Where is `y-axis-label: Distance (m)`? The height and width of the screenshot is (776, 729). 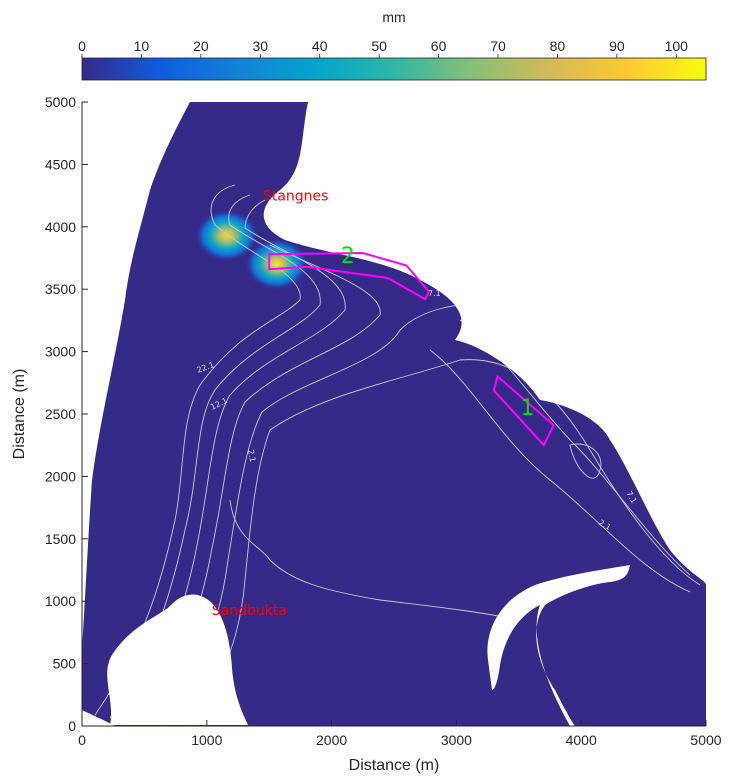
y-axis-label: Distance (m) is located at coordinates (19, 414).